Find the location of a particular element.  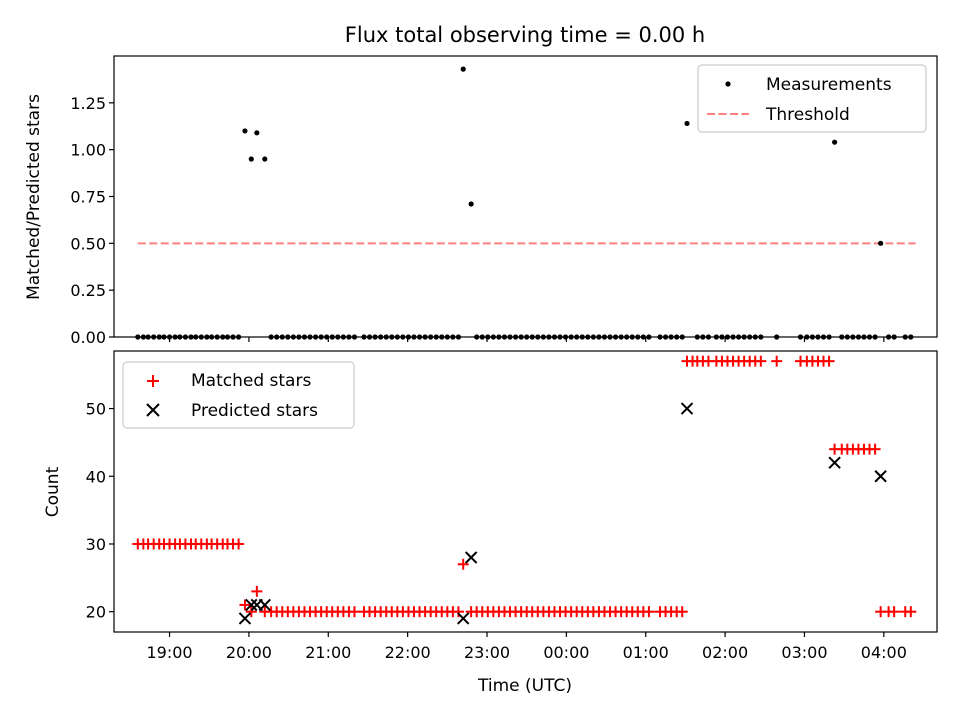

top-y-tick-label: 0.50 is located at coordinates (88, 243).